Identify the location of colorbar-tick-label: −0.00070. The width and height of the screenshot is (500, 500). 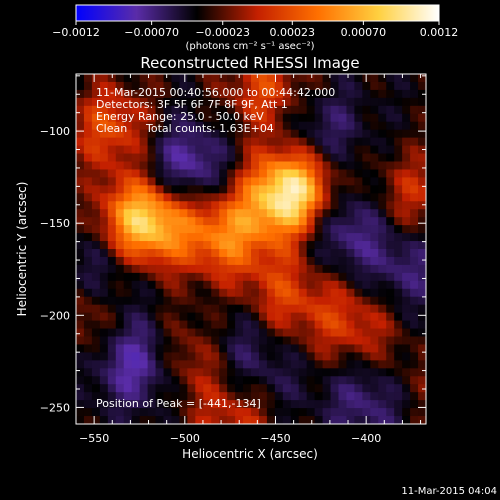
(151, 32).